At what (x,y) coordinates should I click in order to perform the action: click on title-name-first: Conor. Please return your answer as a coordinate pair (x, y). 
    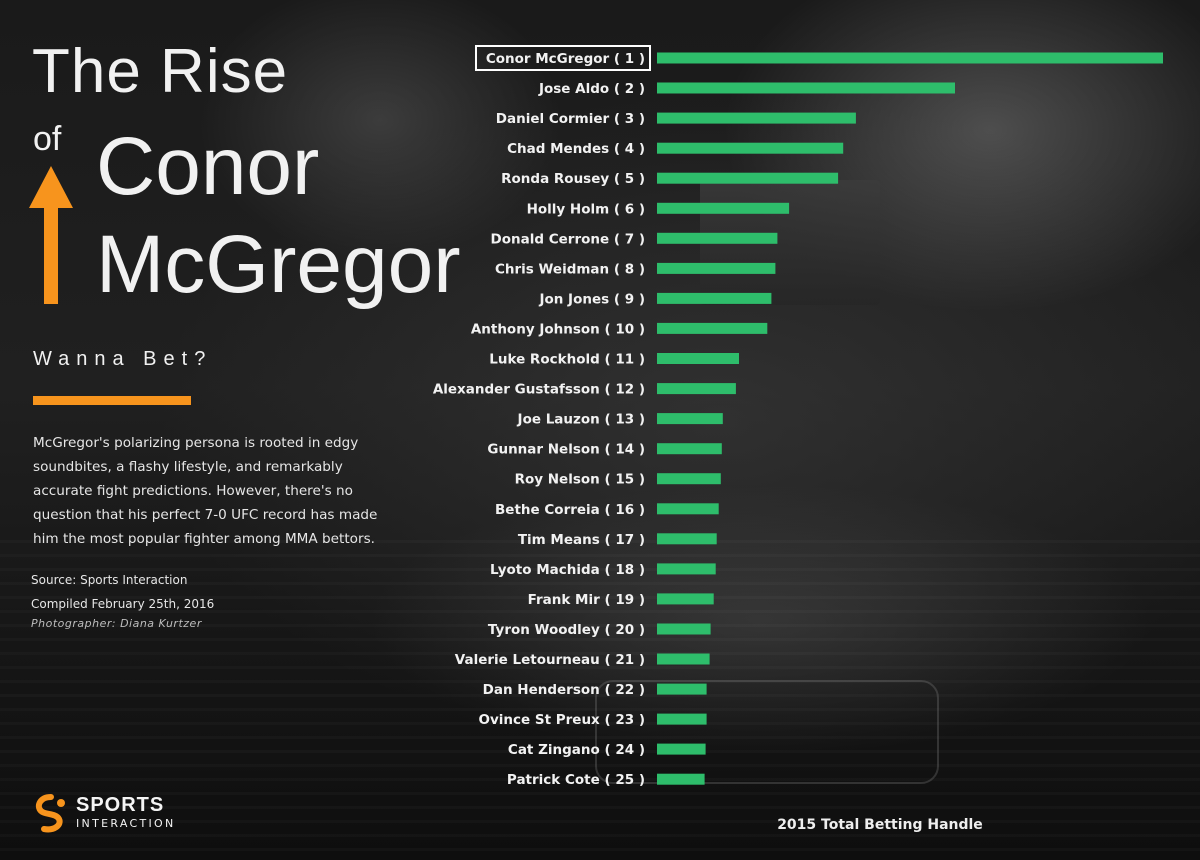
    Looking at the image, I should click on (208, 166).